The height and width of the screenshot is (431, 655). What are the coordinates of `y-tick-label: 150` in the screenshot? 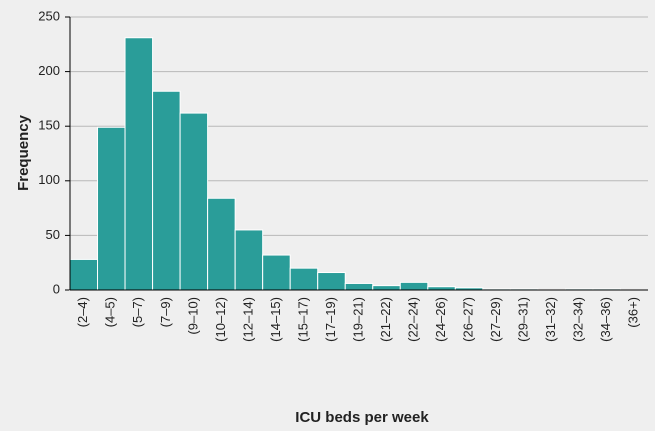 It's located at (49, 125).